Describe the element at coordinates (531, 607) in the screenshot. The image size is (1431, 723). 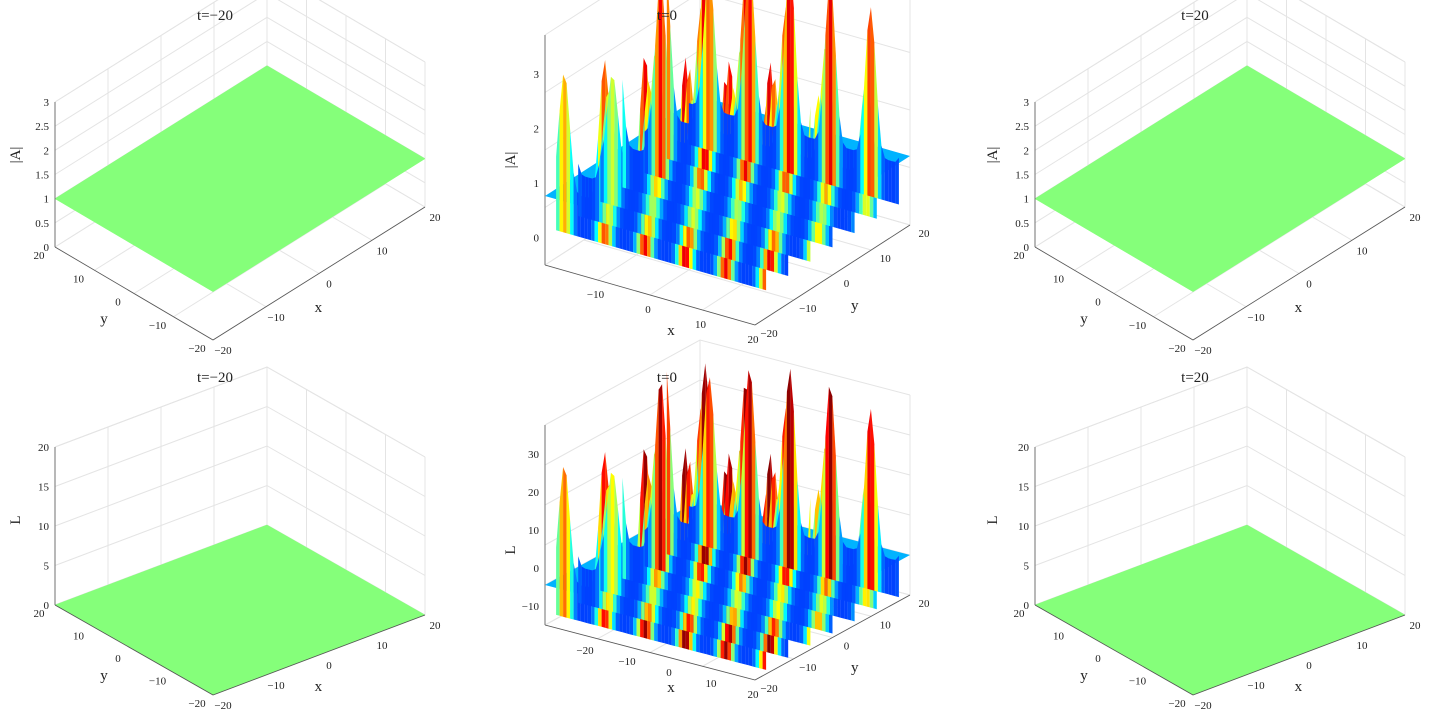
I see `z-tick-label: −10` at that location.